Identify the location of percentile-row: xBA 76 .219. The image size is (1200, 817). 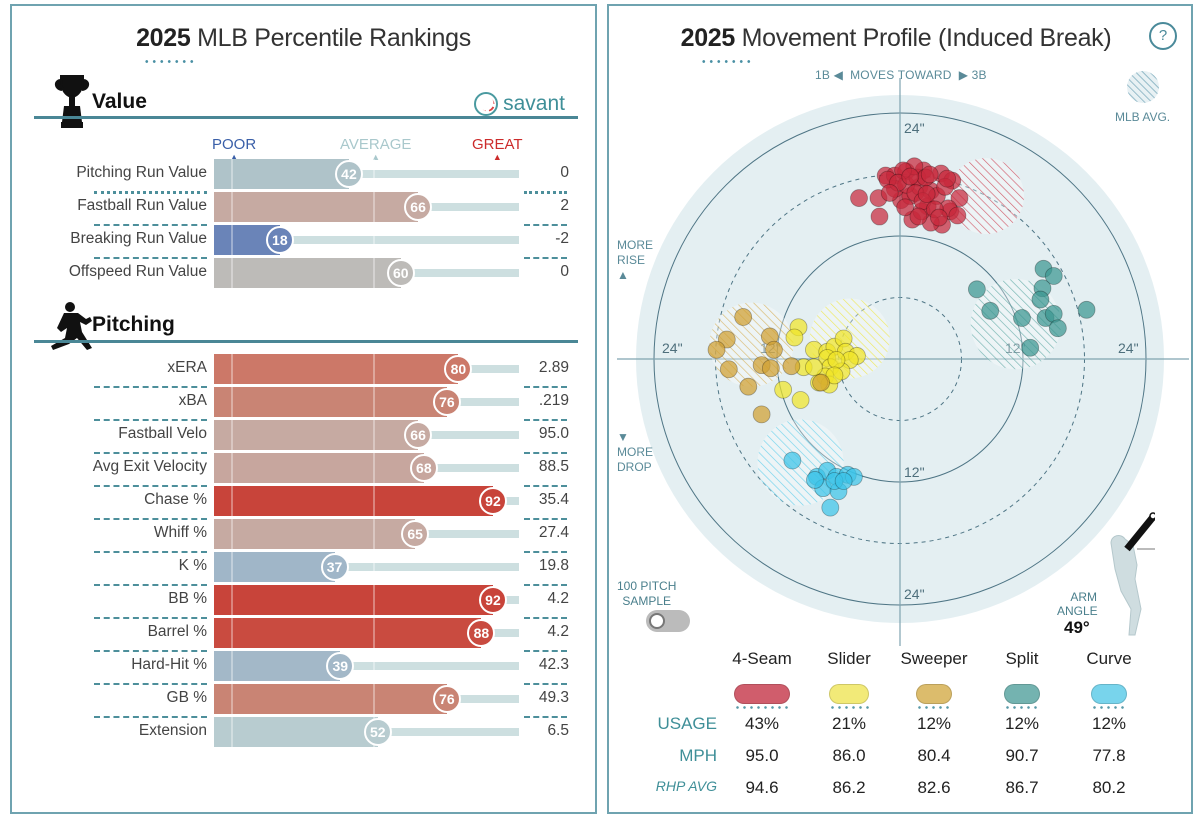
(305, 402).